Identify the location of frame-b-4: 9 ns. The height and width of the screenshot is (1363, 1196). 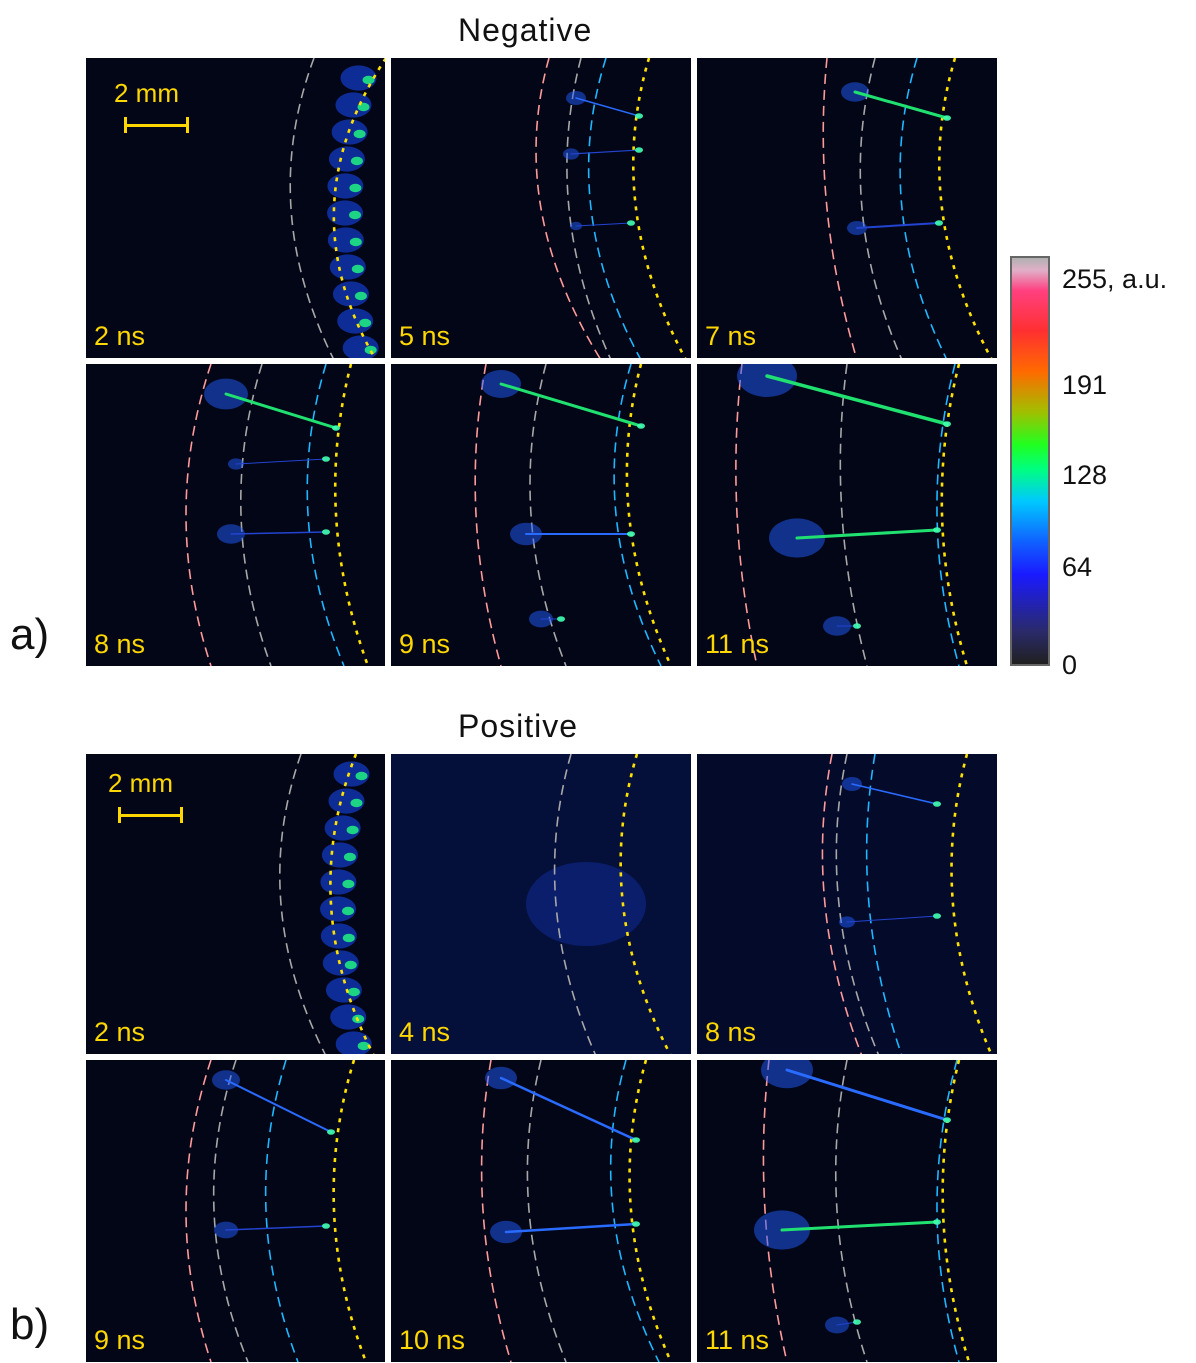
(235, 1211).